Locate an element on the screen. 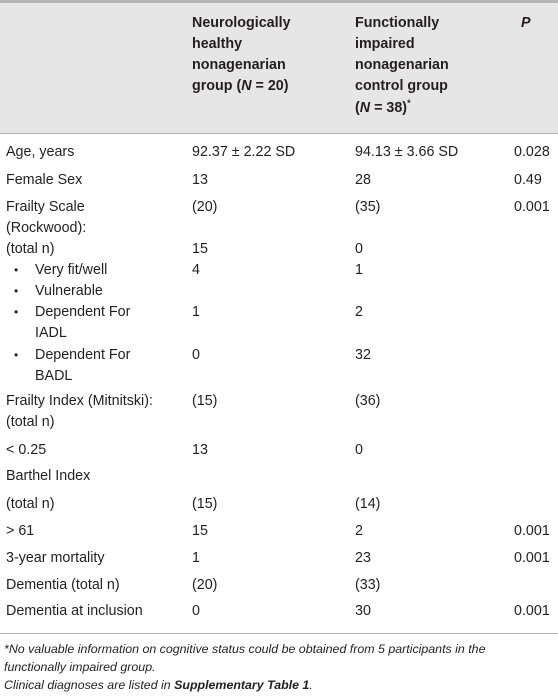 Image resolution: width=558 pixels, height=698 pixels. row-dementia-inclusion-impaired: 30 is located at coordinates (363, 611).